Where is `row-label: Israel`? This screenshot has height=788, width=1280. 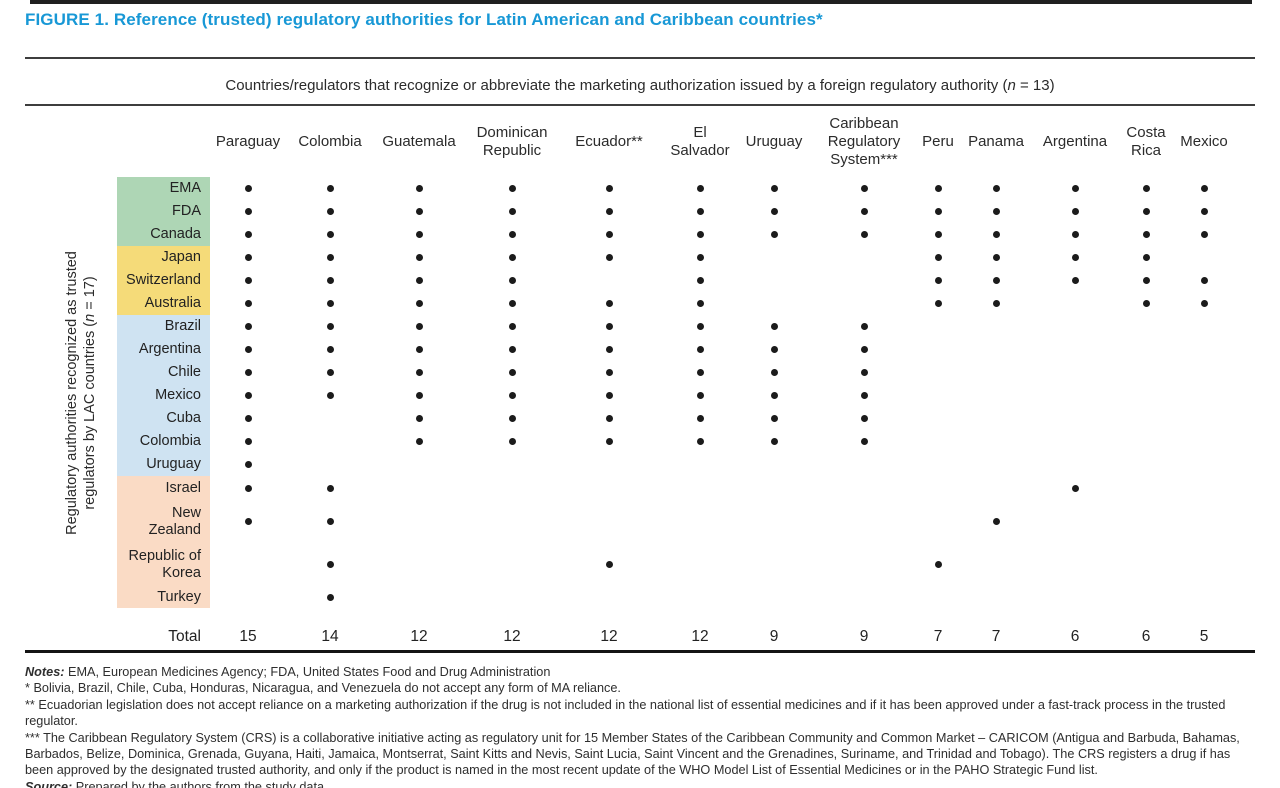
row-label: Israel is located at coordinates (163, 488).